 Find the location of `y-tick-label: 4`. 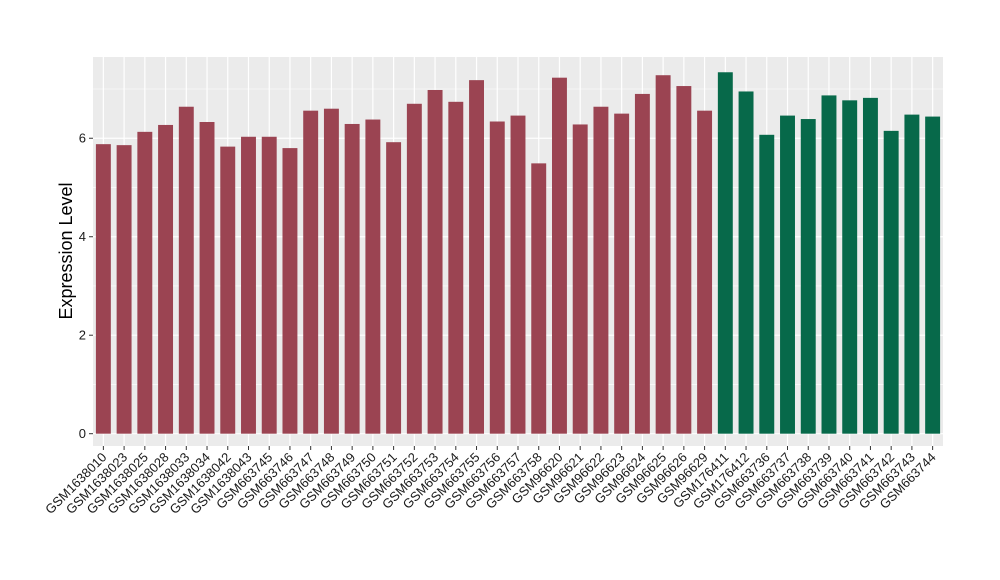

y-tick-label: 4 is located at coordinates (82, 236).